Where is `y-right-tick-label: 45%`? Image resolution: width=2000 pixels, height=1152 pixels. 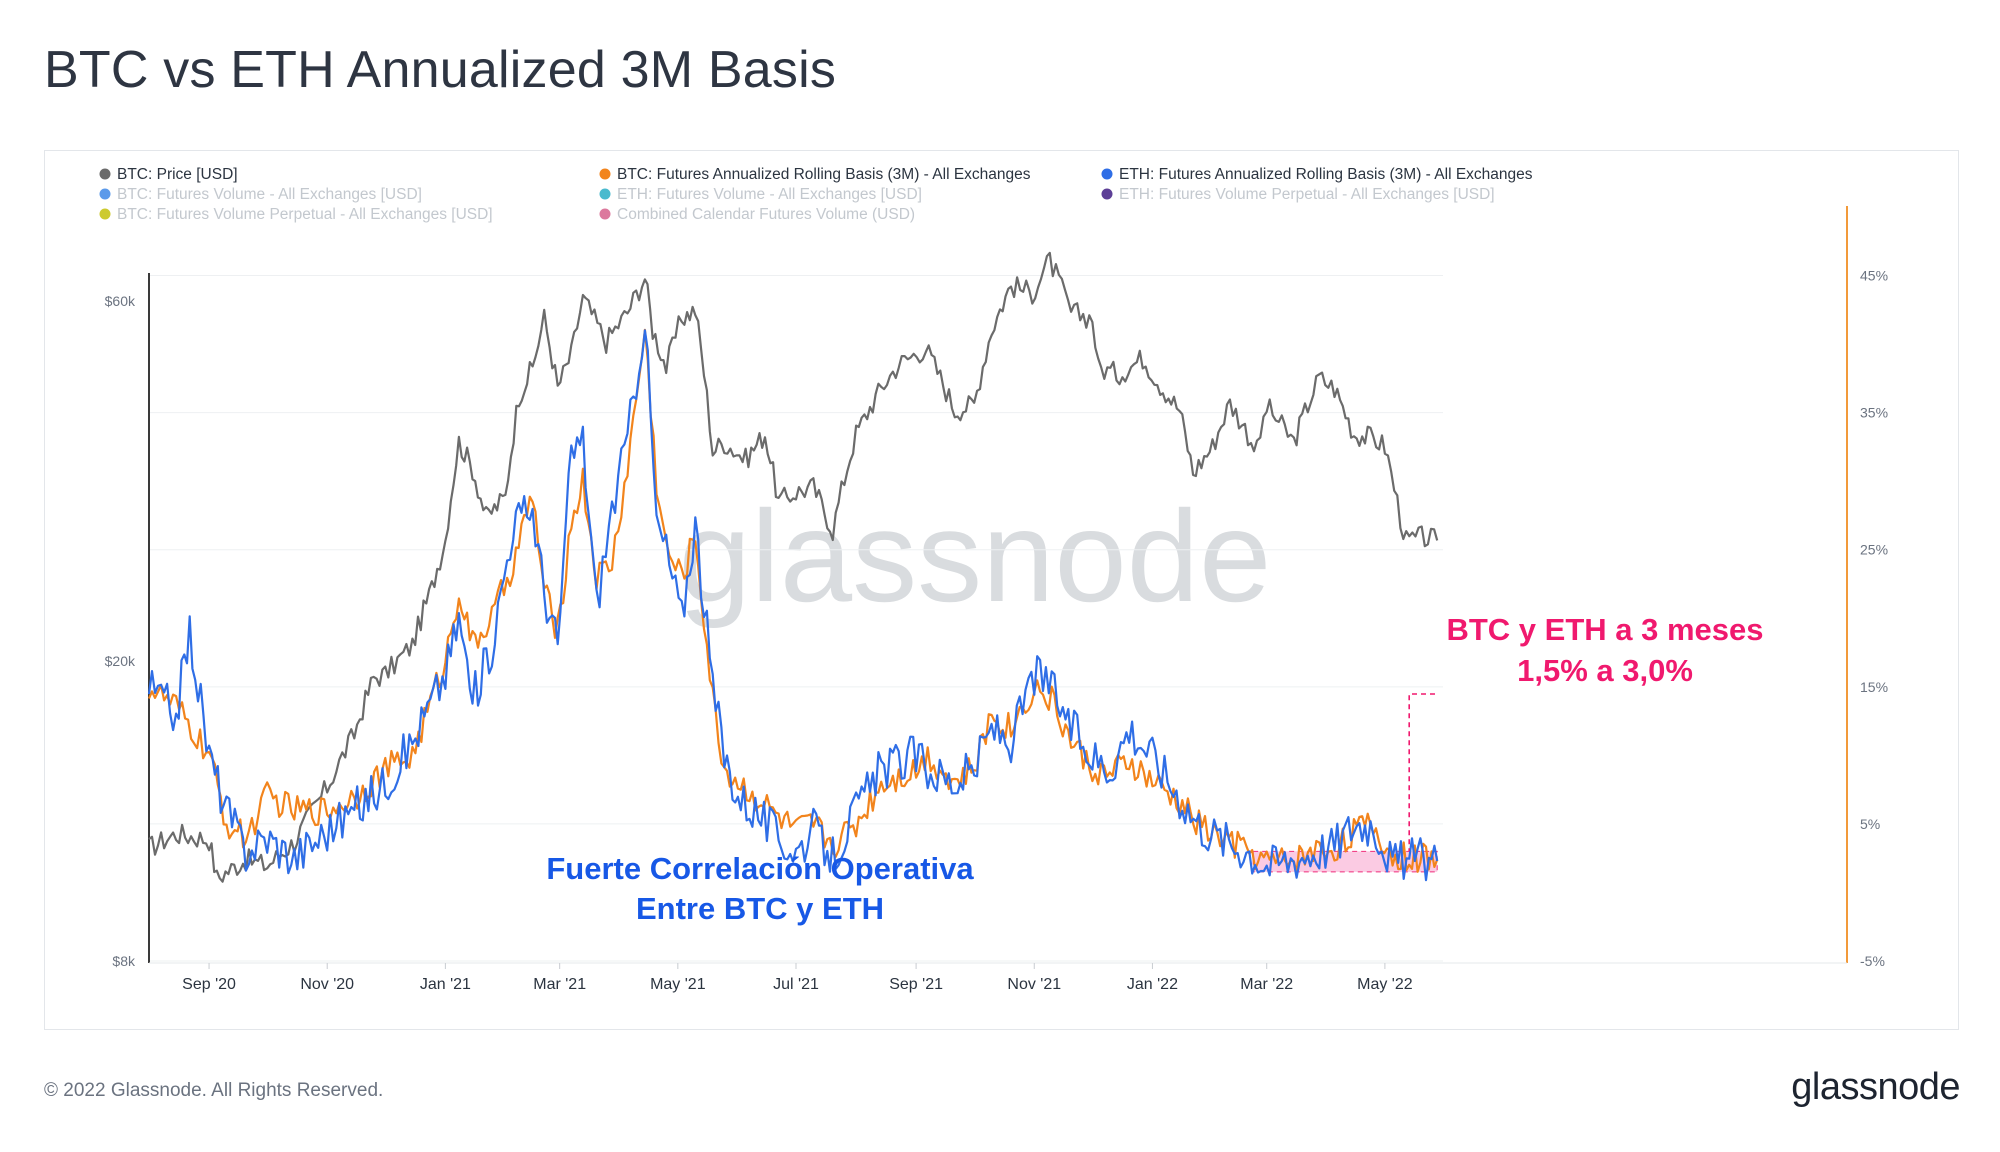 y-right-tick-label: 45% is located at coordinates (1874, 276).